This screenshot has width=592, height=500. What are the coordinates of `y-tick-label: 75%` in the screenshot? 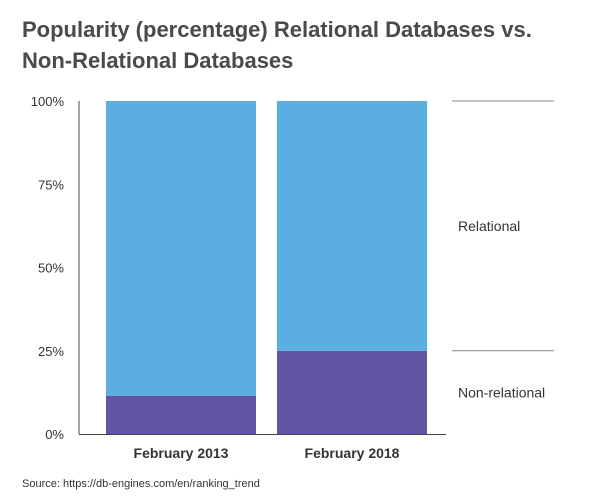 It's located at (51, 184).